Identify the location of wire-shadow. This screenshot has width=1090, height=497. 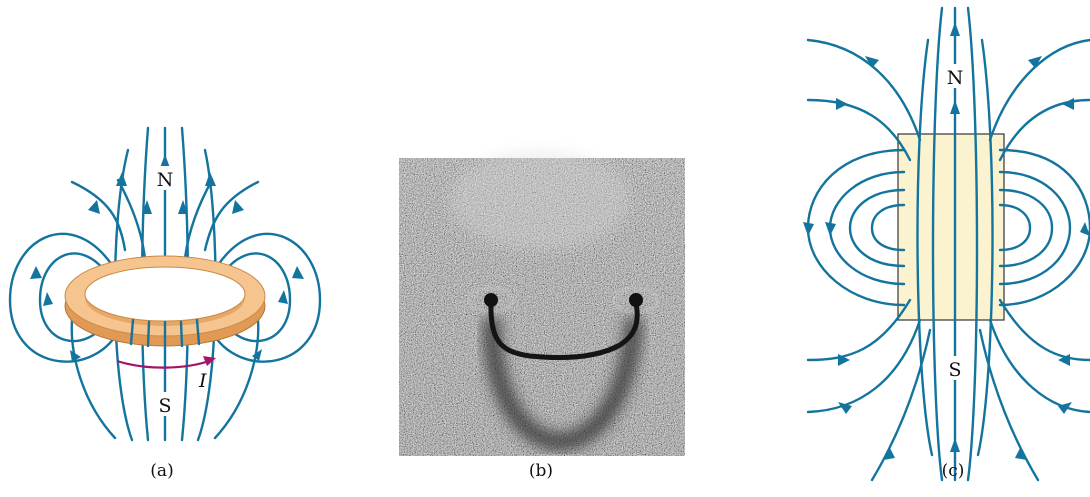
(562, 384).